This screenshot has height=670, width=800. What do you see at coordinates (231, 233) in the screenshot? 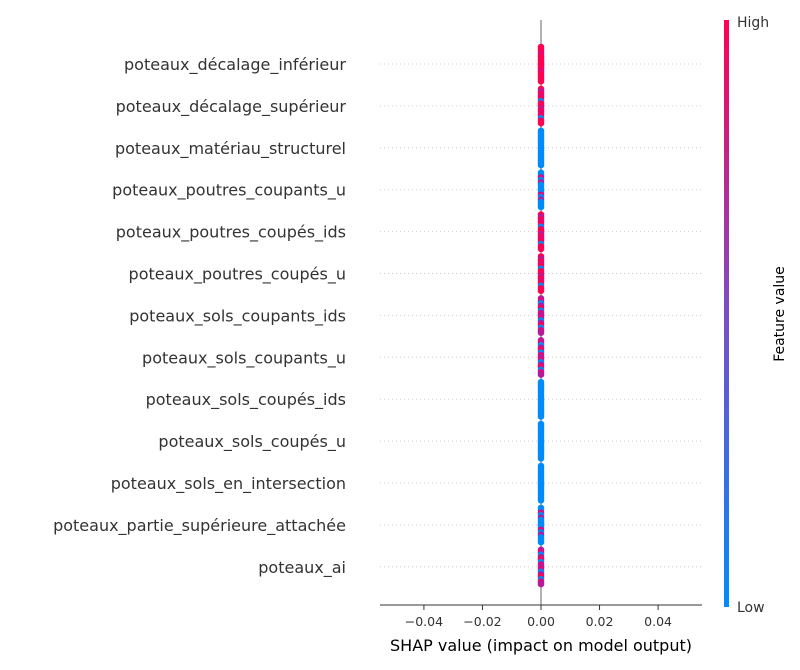
I see `feature-label: poteaux_poutres_coupés_ids` at bounding box center [231, 233].